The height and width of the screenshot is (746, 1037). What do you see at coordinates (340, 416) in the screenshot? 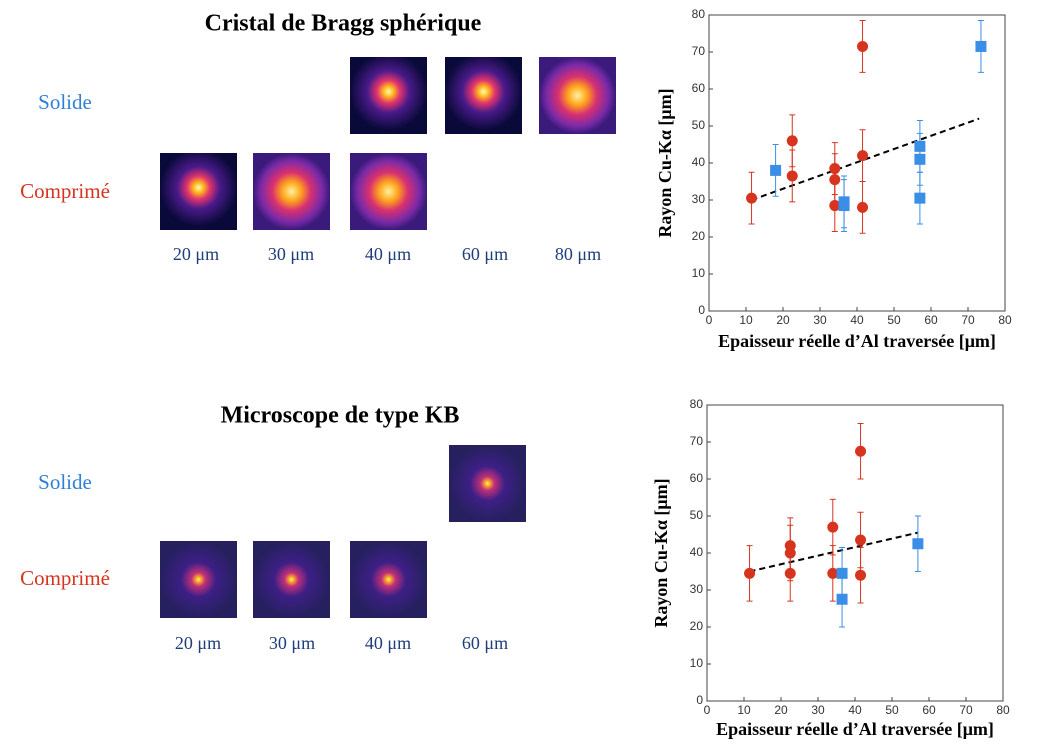
I see `section-title: Microscope de type KB` at bounding box center [340, 416].